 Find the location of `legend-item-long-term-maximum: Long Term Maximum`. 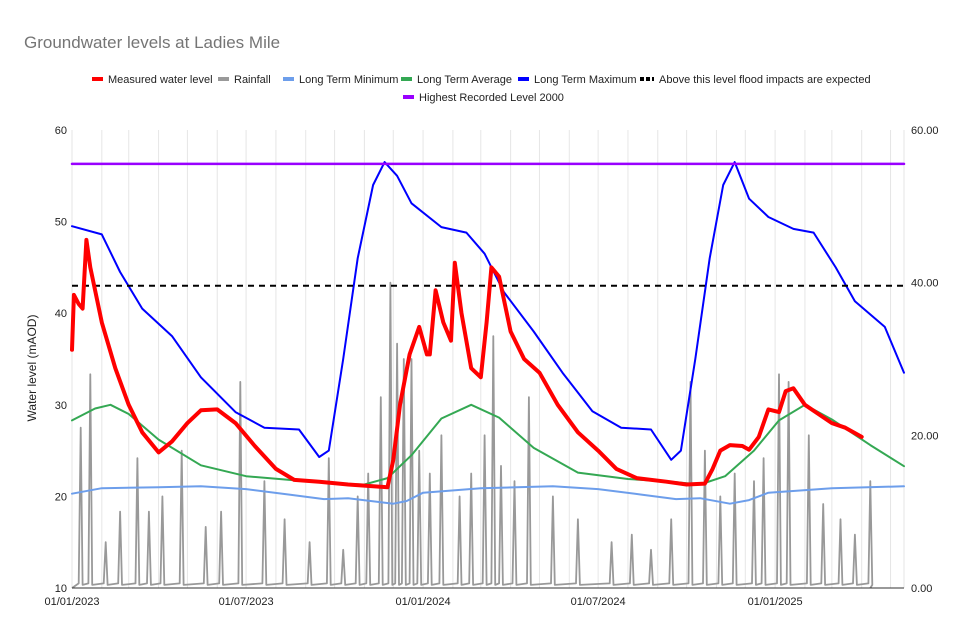

legend-item-long-term-maximum: Long Term Maximum is located at coordinates (577, 80).